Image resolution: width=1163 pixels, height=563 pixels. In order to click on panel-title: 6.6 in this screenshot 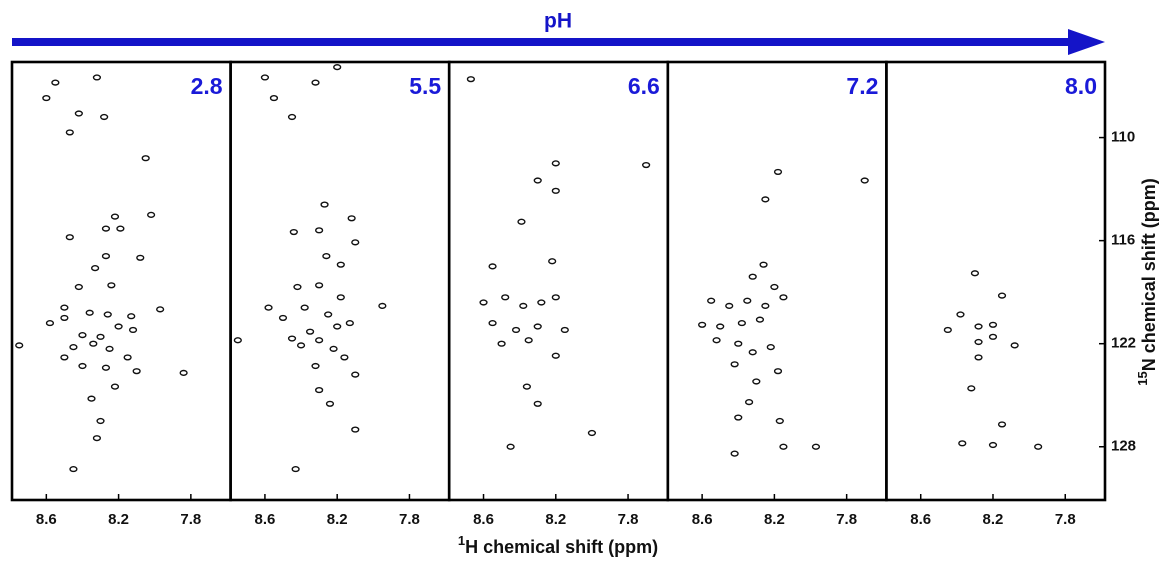, I will do `click(644, 86)`.